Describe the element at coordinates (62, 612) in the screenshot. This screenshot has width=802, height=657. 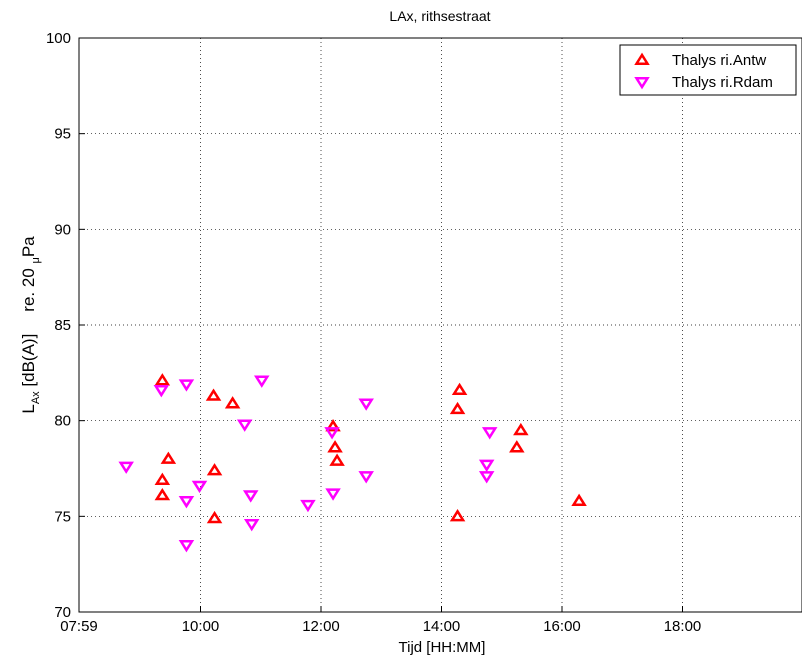
I see `y-tick-label: 70` at that location.